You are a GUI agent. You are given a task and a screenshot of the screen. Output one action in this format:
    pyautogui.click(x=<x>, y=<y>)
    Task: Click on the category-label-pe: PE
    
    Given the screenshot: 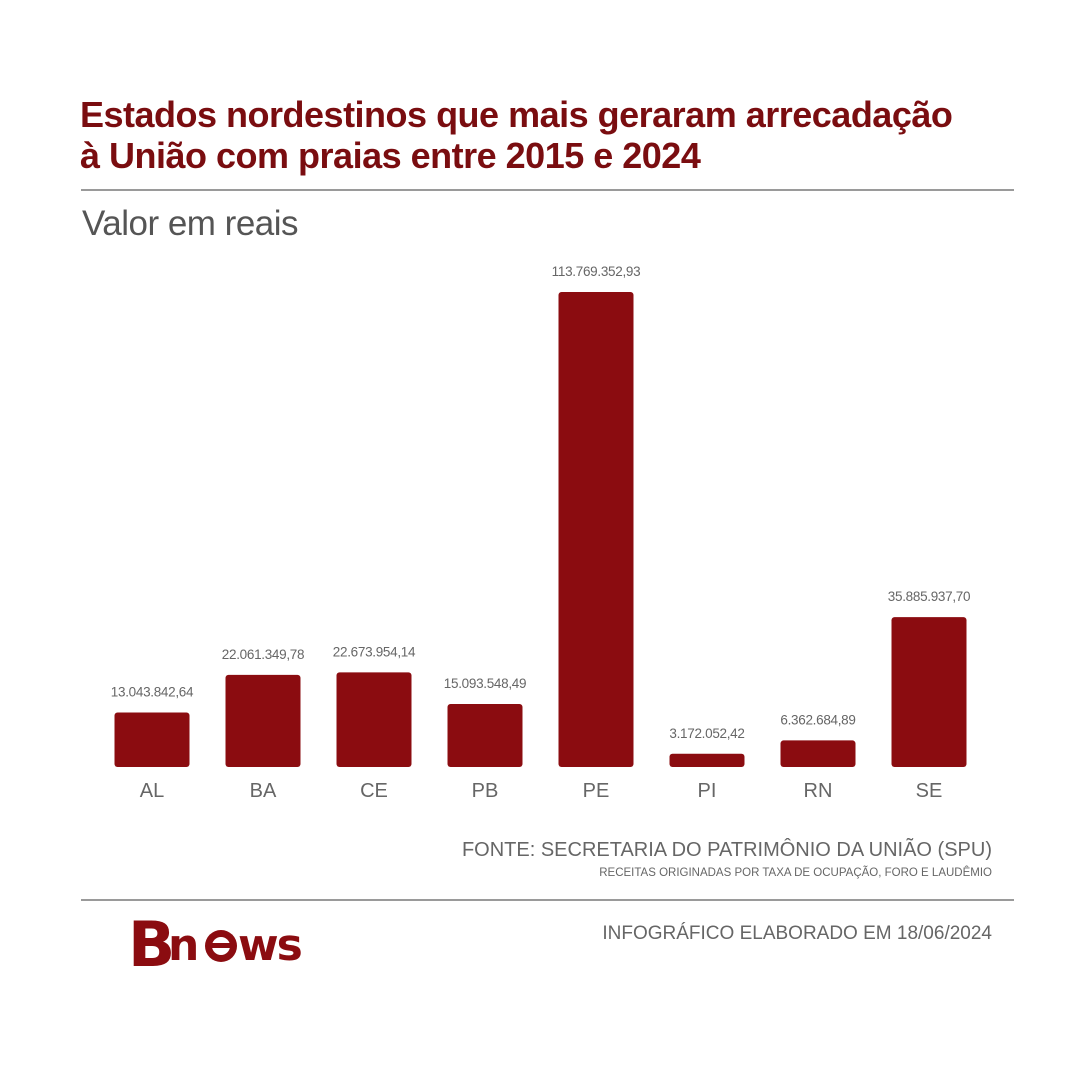 What is the action you would take?
    pyautogui.click(x=596, y=791)
    